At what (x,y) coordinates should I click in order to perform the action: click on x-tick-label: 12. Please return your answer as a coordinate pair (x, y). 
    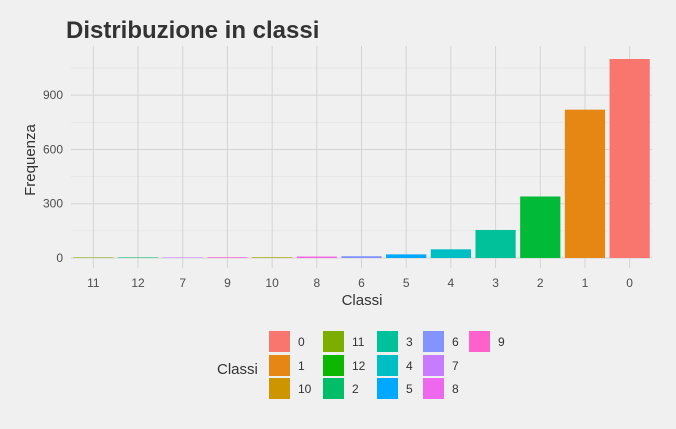
    Looking at the image, I should click on (138, 283).